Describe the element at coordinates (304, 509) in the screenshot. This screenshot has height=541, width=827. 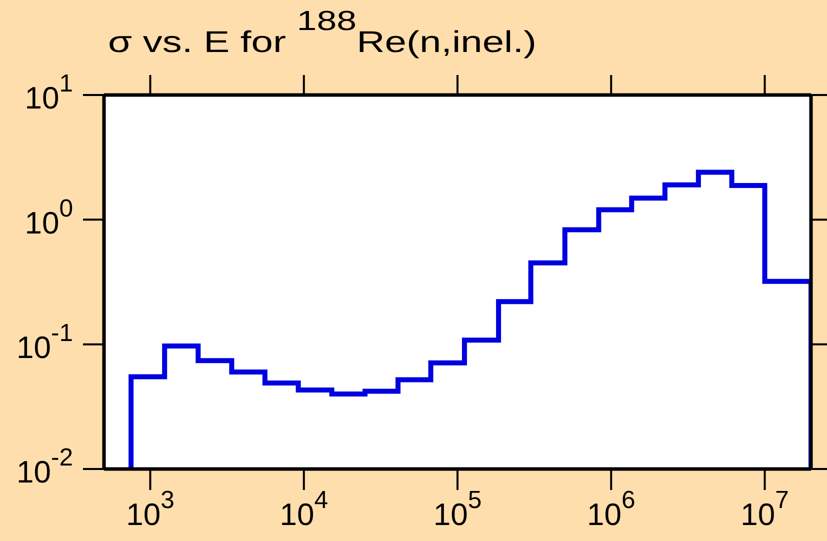
I see `x-tick-label: 10$^{4}$` at that location.